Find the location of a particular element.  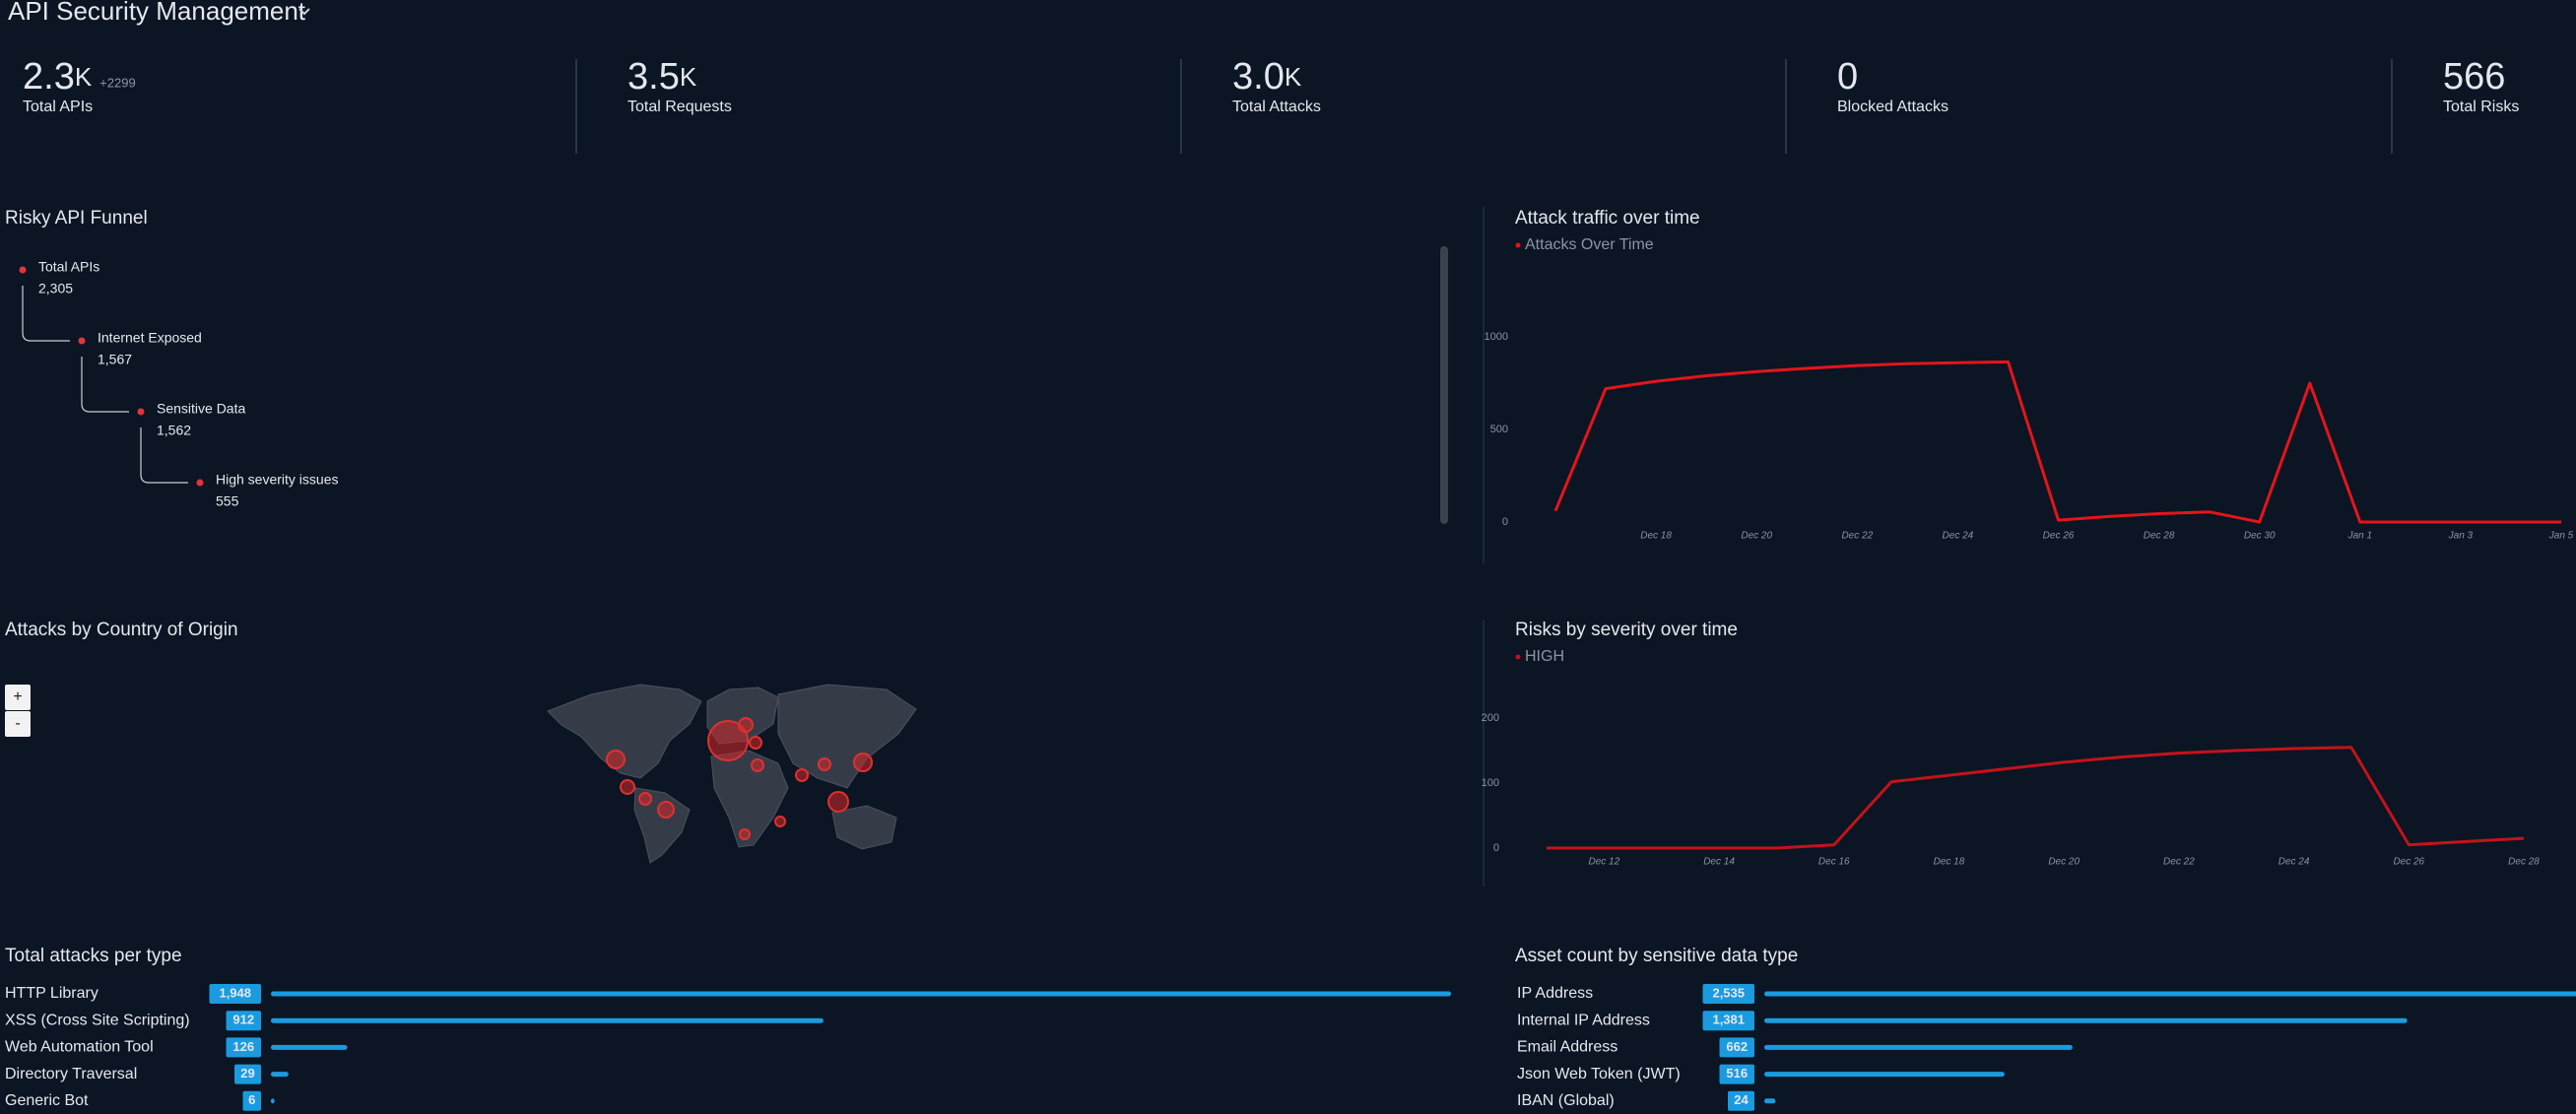

series-line is located at coordinates (2057, 442).